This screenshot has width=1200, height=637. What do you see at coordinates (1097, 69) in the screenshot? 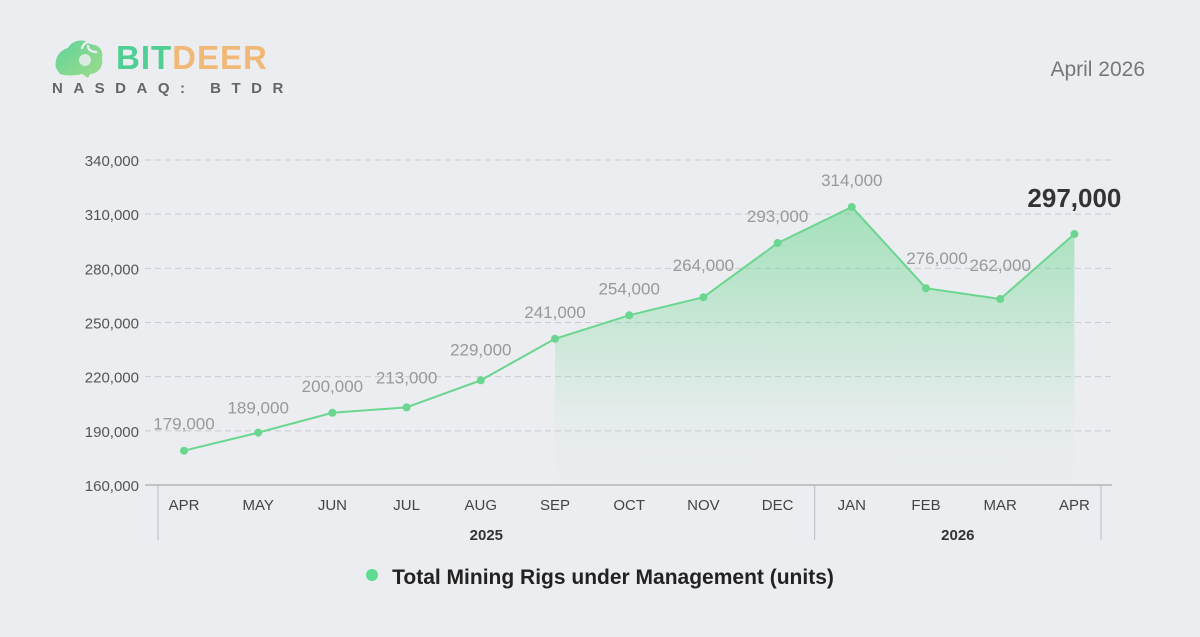
I see `report-date: April 2026` at bounding box center [1097, 69].